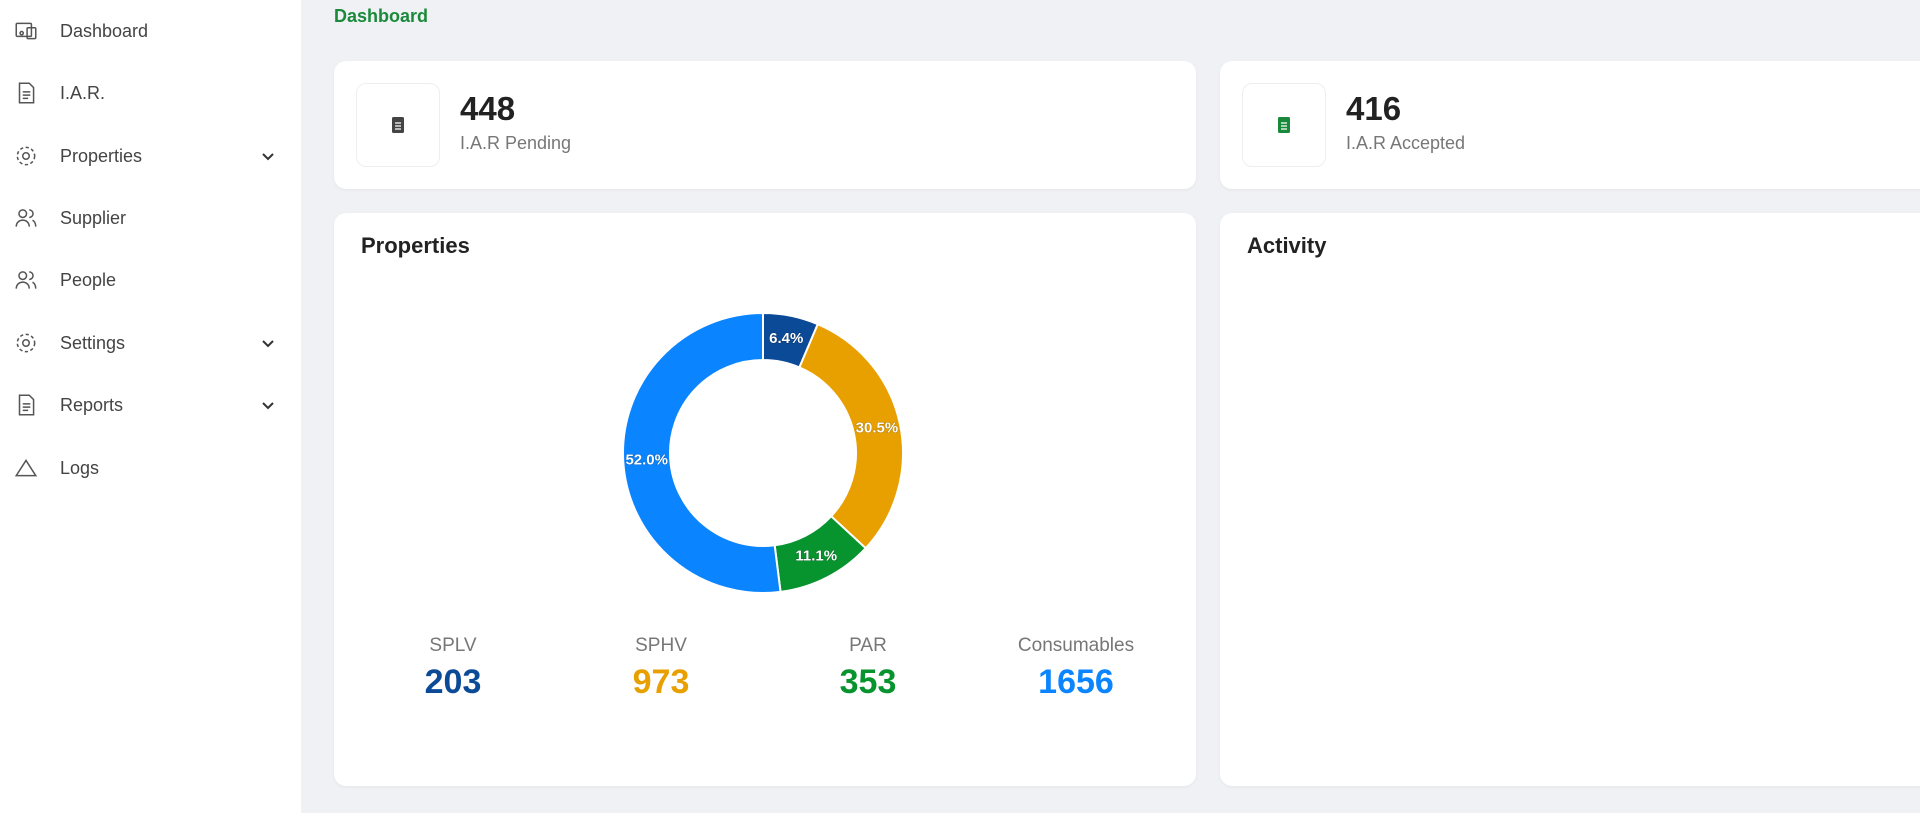 This screenshot has width=1920, height=813. I want to click on nav-item: Dashboard, so click(150, 31).